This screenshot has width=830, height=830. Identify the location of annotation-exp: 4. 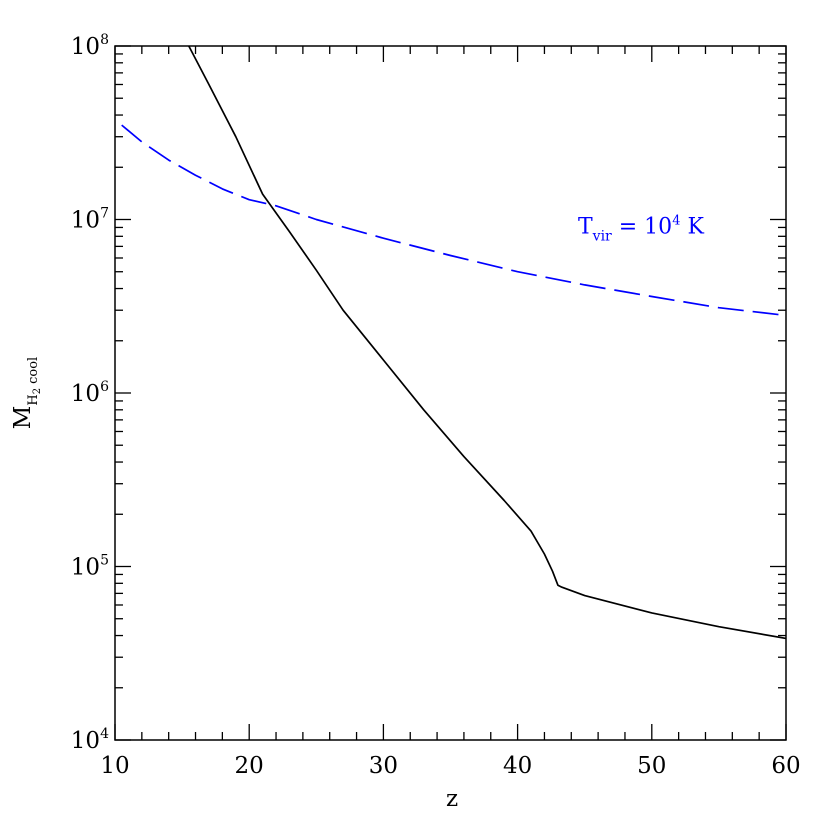
(676, 221).